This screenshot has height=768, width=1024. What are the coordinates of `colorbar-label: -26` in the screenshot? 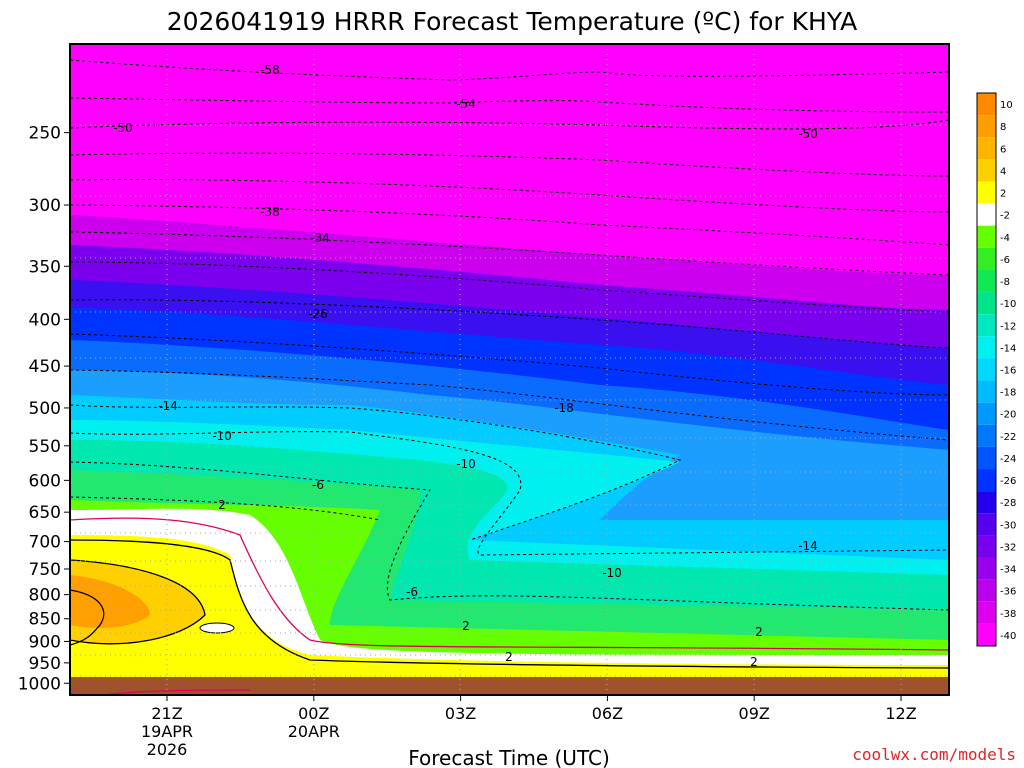 It's located at (1008, 481).